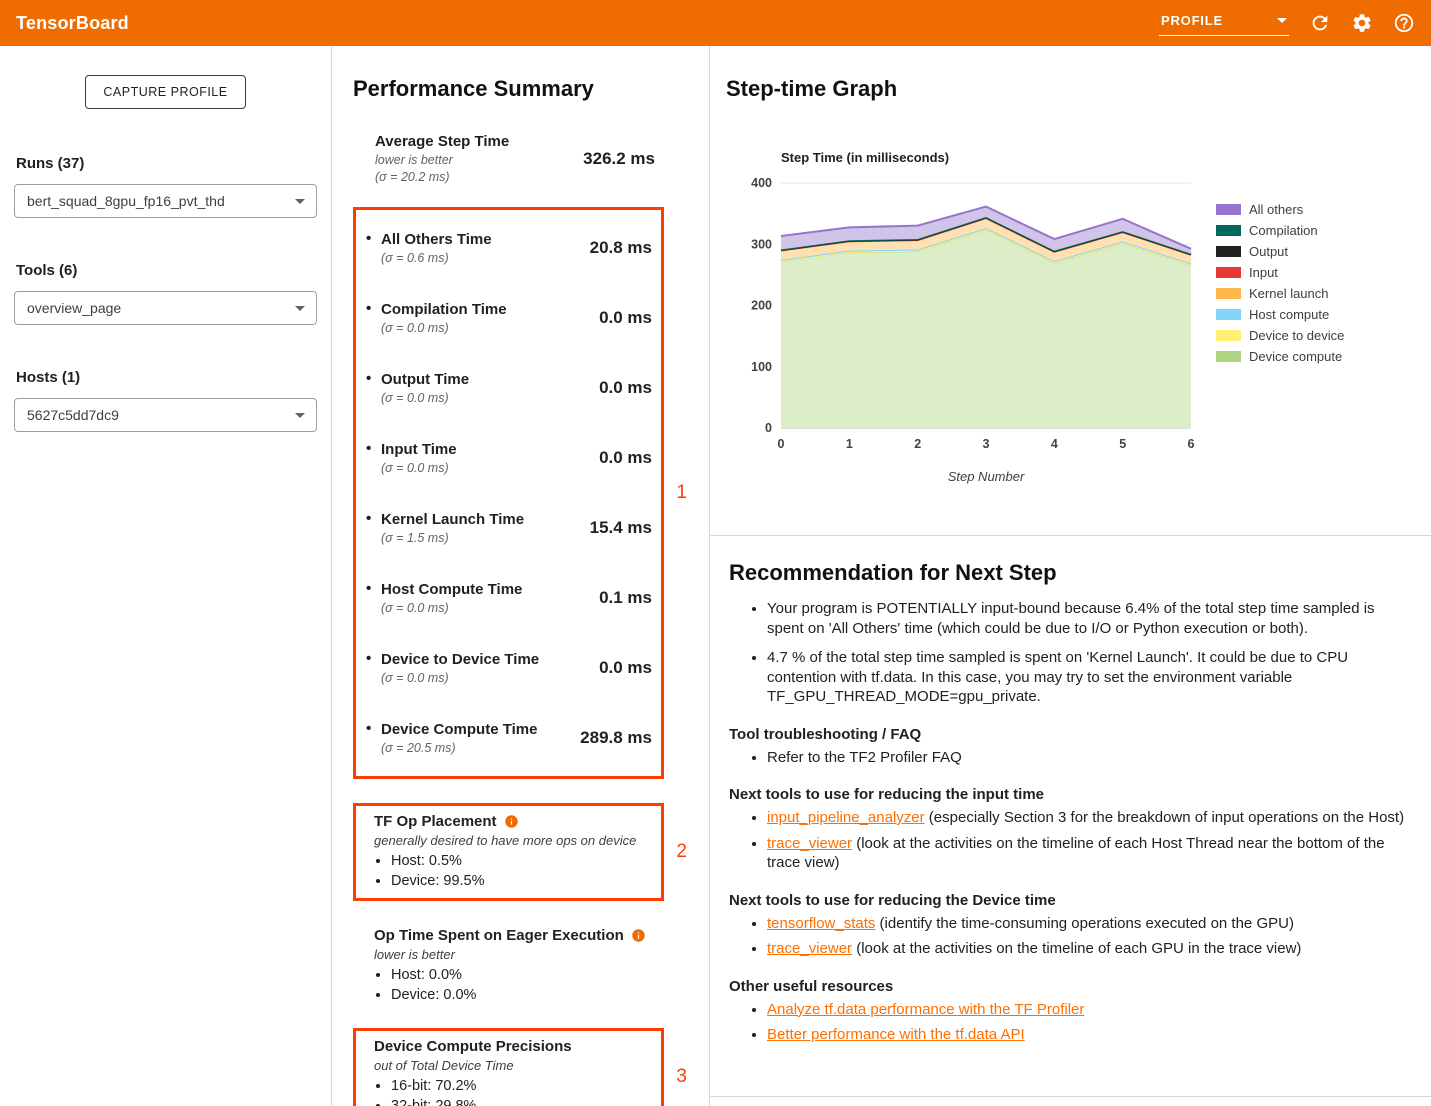 The height and width of the screenshot is (1106, 1431). Describe the element at coordinates (1280, 272) in the screenshot. I see `legend-item: Input` at that location.